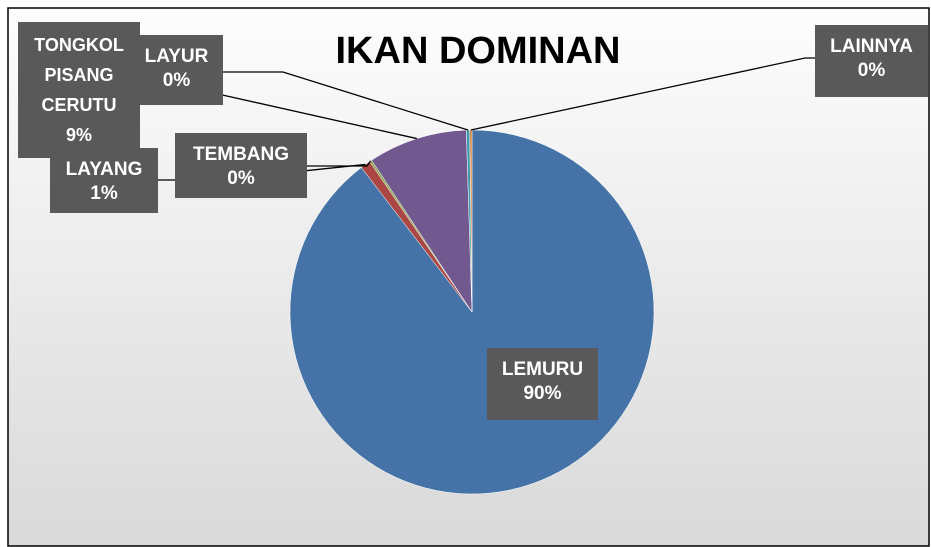 The image size is (931, 547). Describe the element at coordinates (542, 369) in the screenshot. I see `label-name: LEMURU` at that location.